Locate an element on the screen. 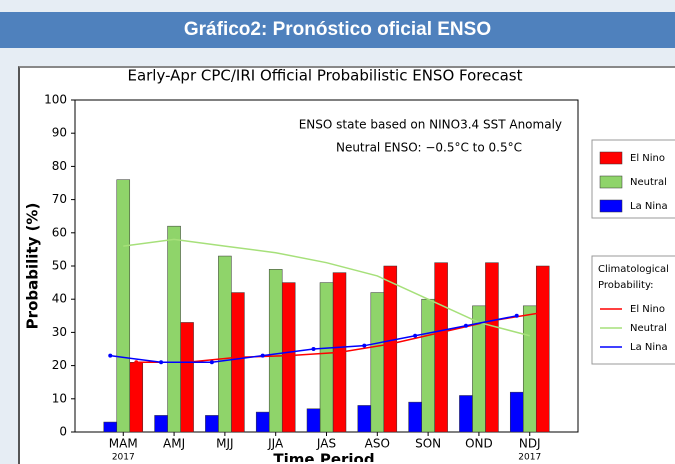  y-tick-label: 50 is located at coordinates (59, 266).